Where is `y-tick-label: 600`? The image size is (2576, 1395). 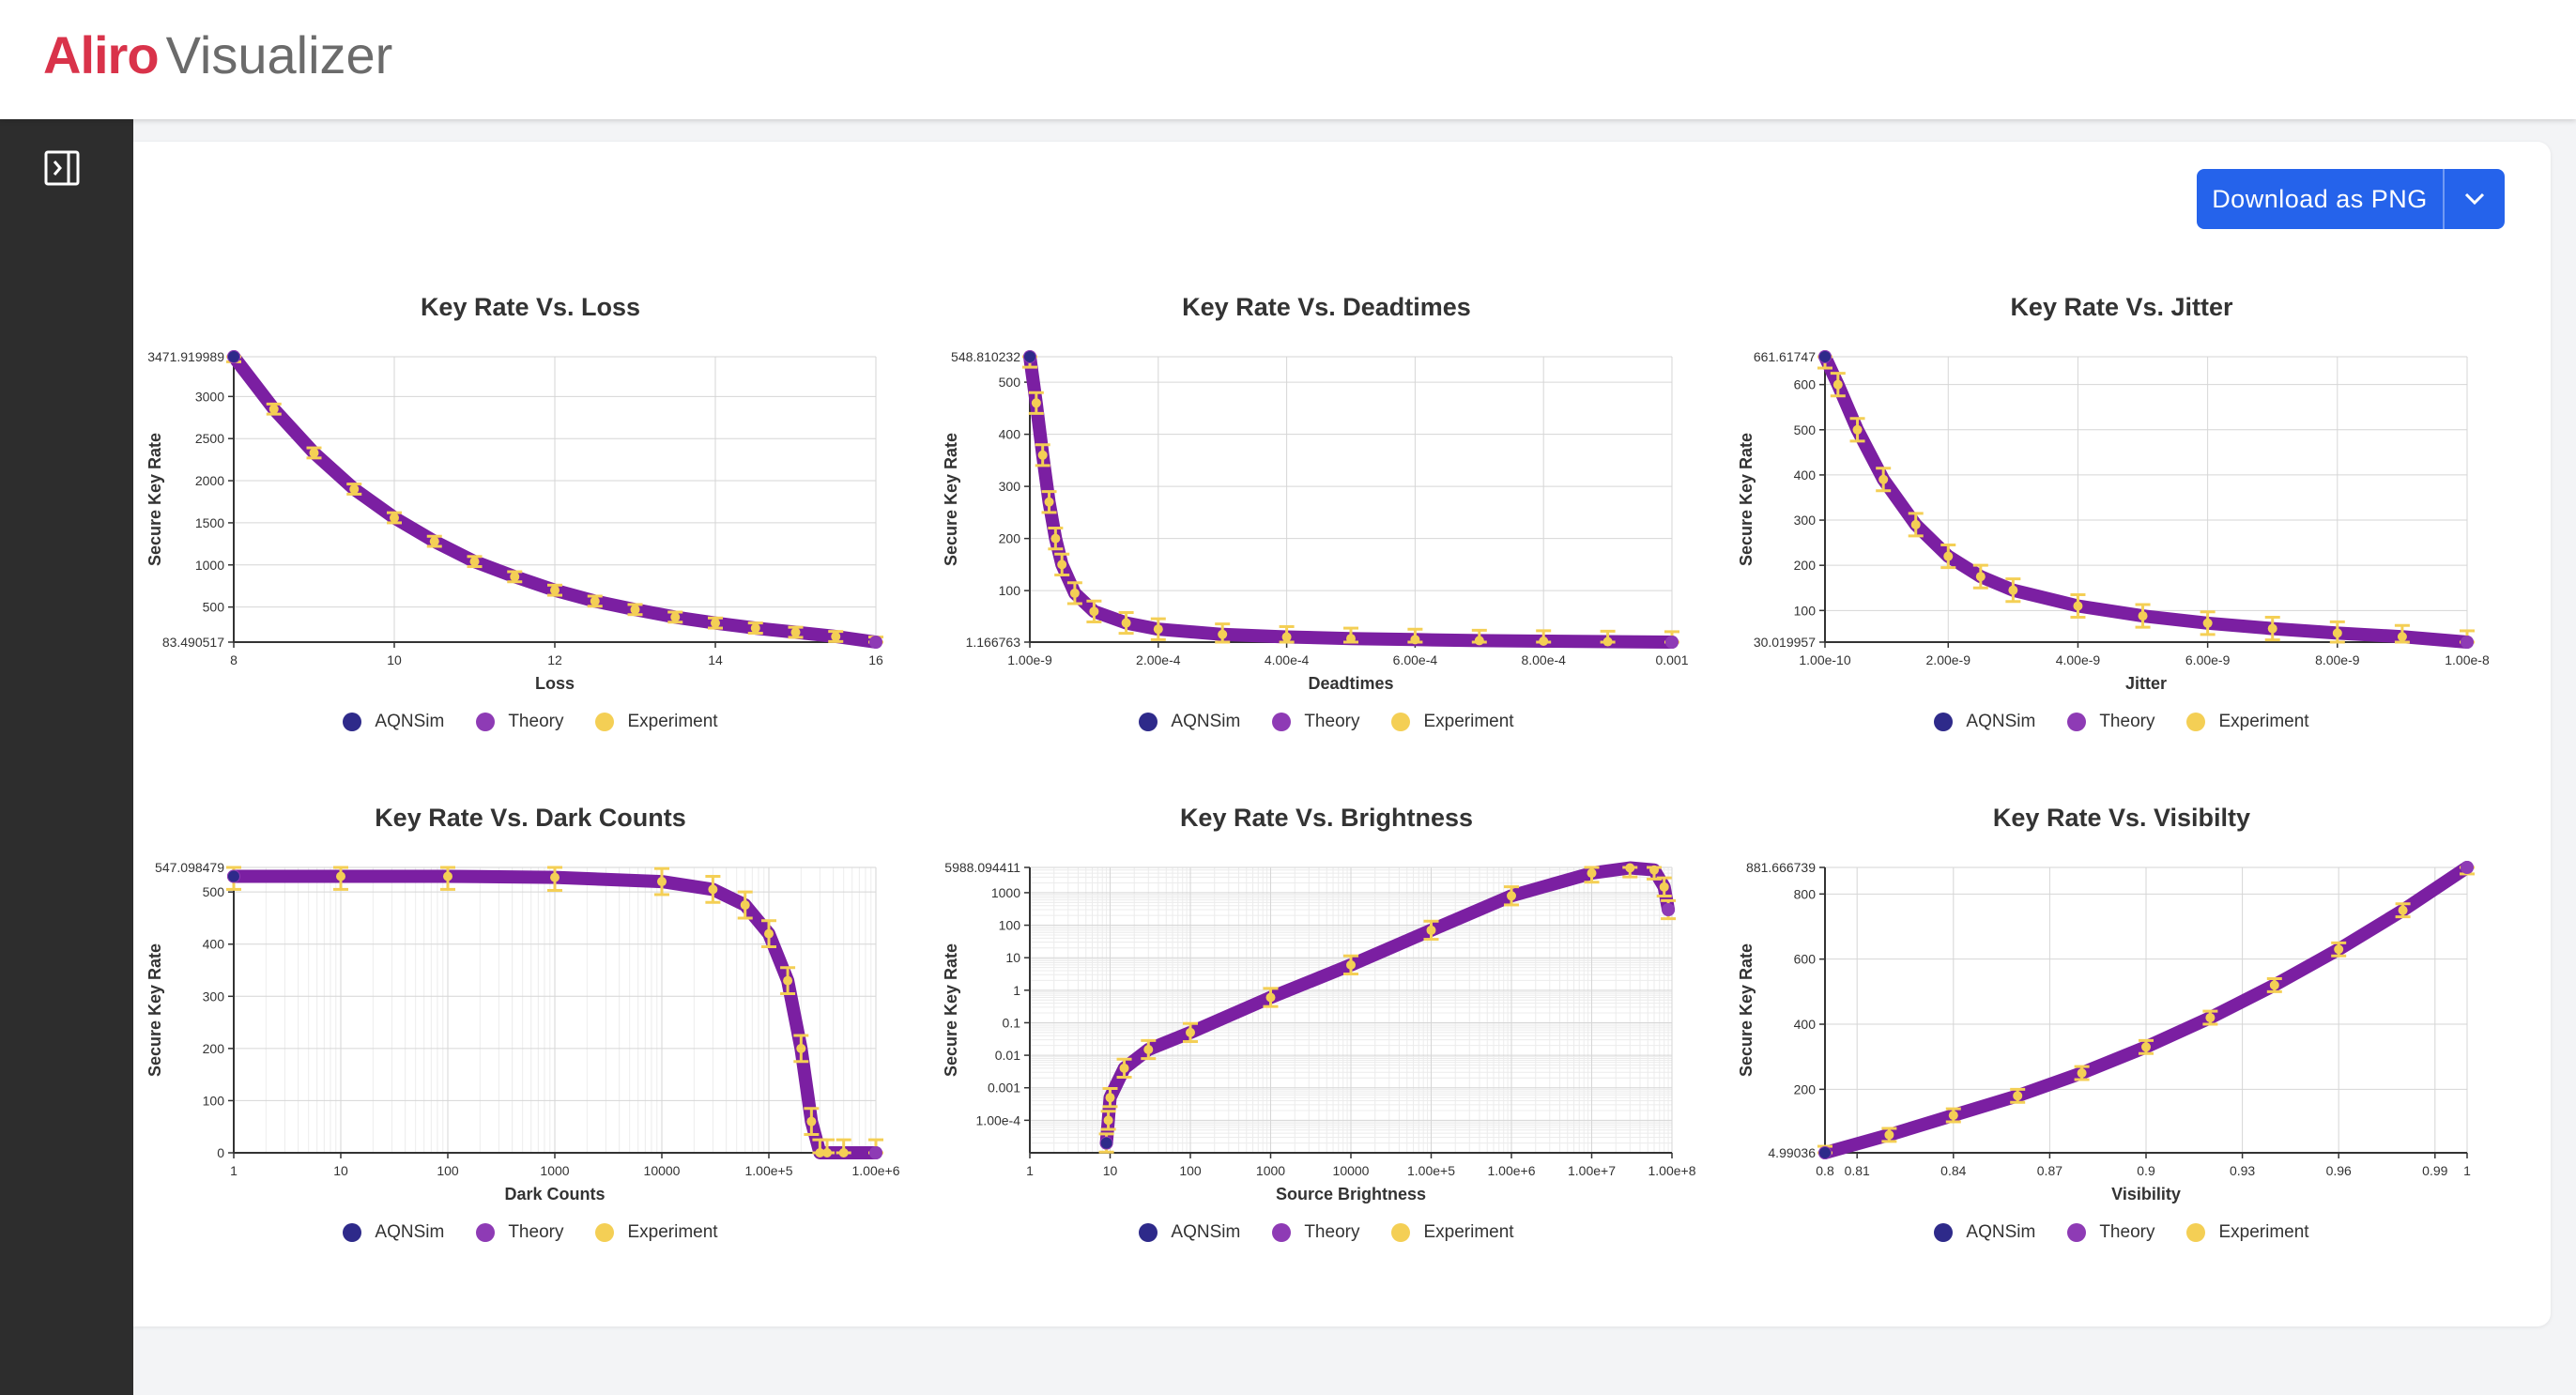
y-tick-label: 600 is located at coordinates (1806, 960).